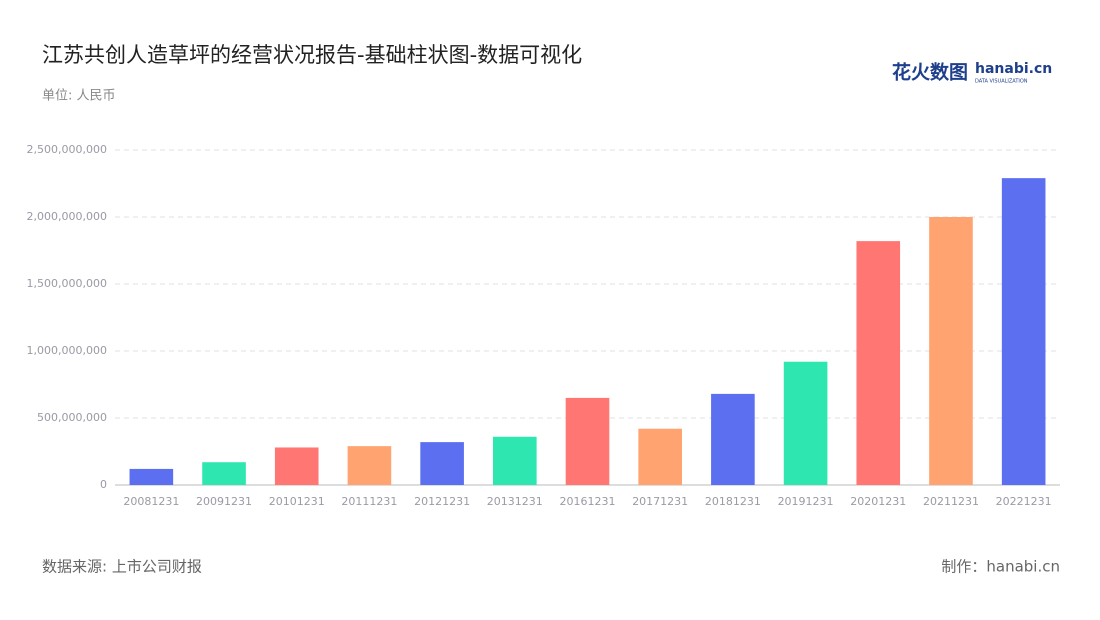 This screenshot has width=1100, height=620. I want to click on logo-site: hanabi.cn, so click(1013, 69).